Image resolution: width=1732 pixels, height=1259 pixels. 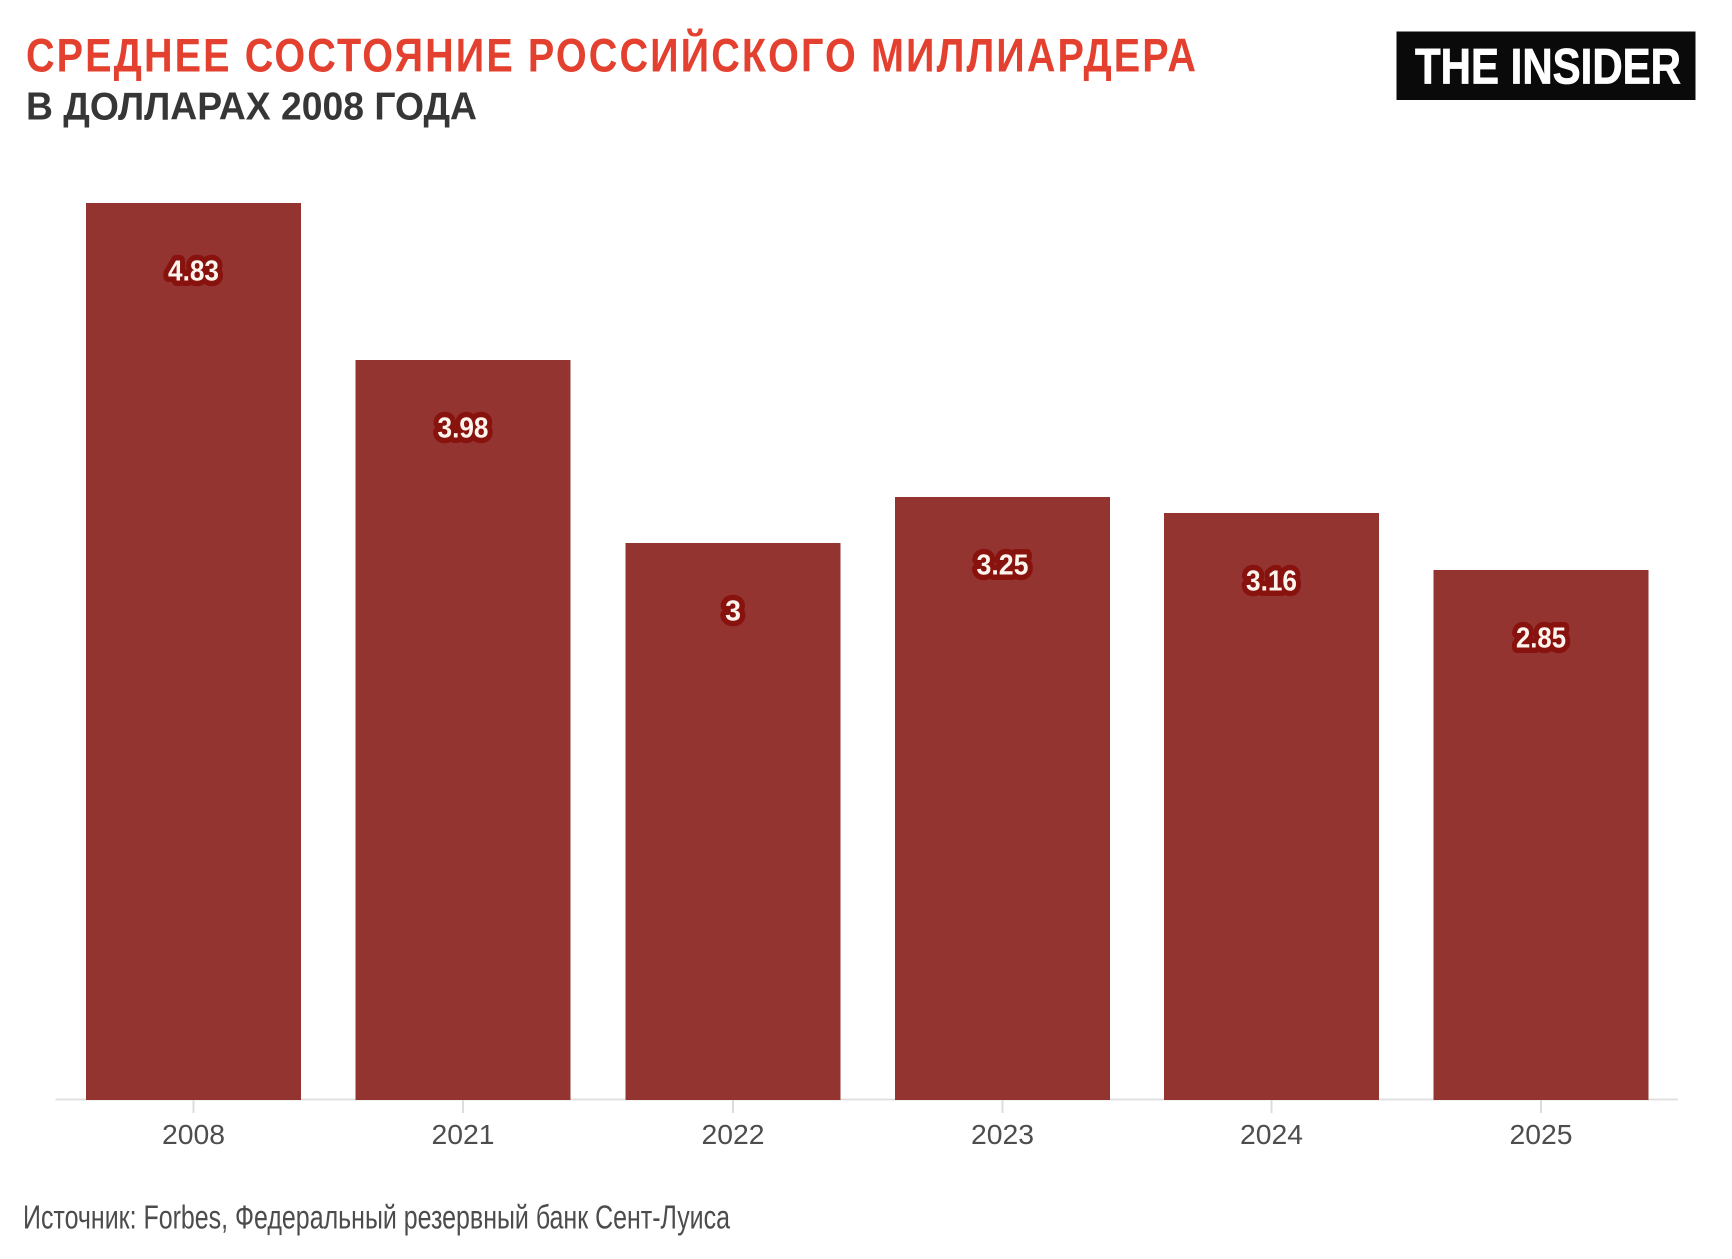 What do you see at coordinates (1548, 67) in the screenshot?
I see `svg-text: THE INSIDER` at bounding box center [1548, 67].